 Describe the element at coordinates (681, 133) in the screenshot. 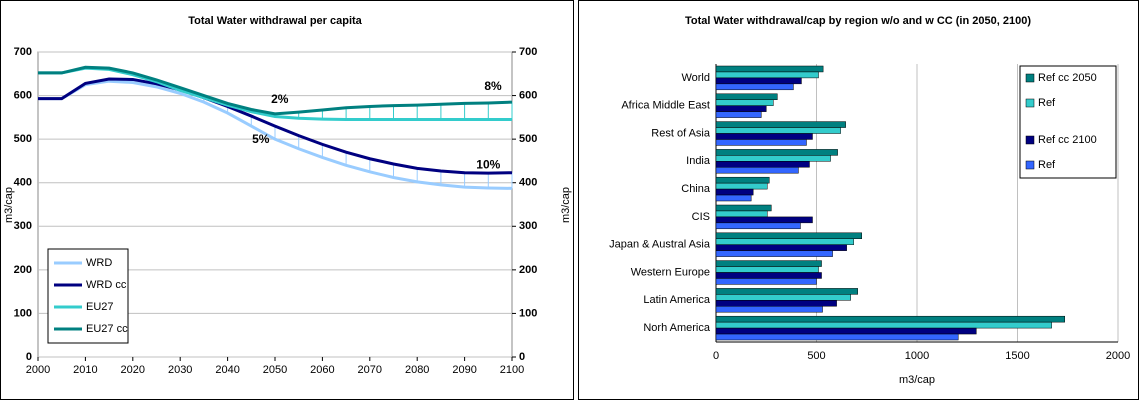

I see `y-tick-label: Rest of Asia` at that location.